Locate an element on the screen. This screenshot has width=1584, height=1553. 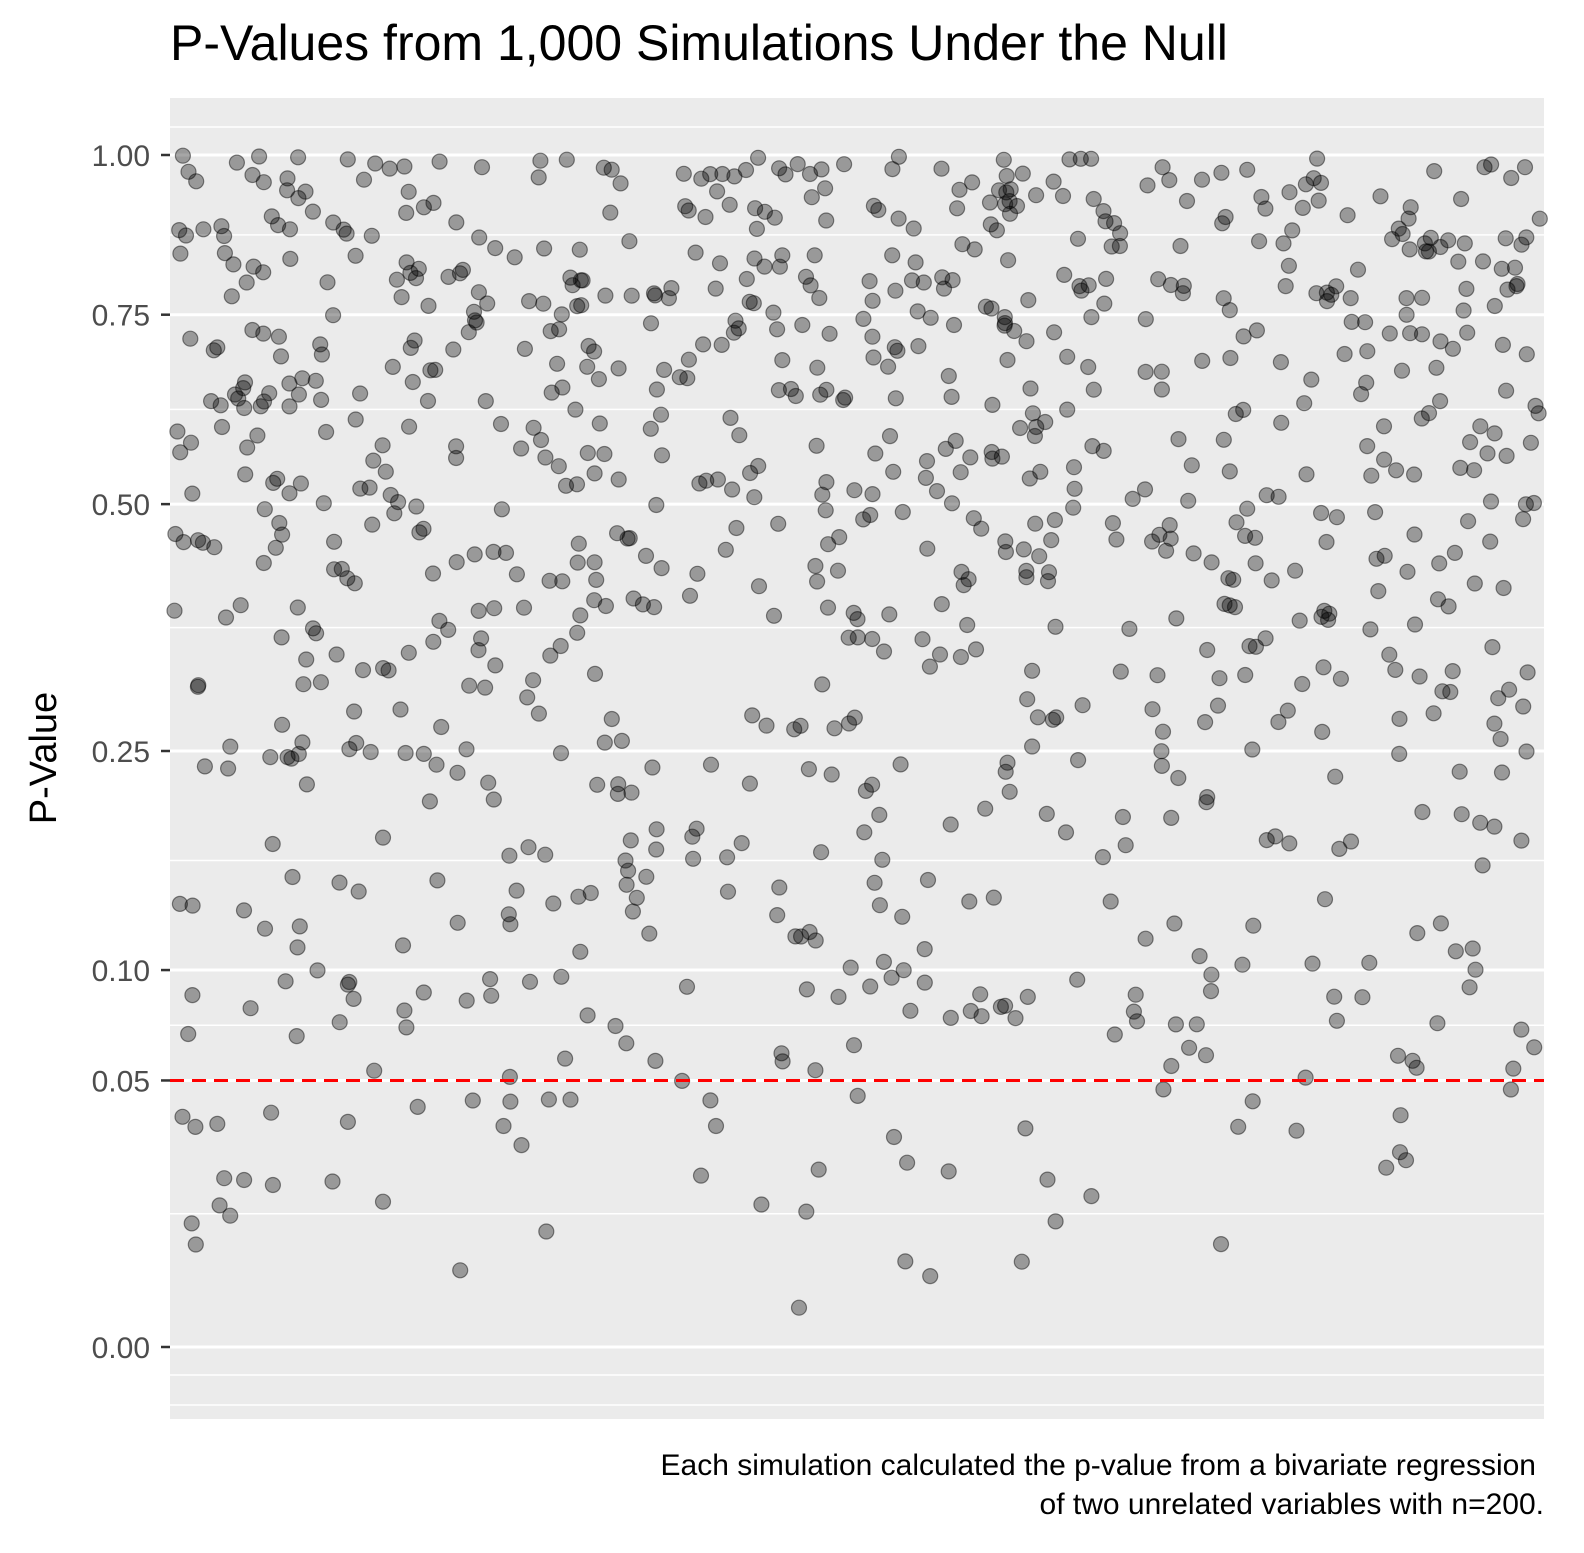
y-tick-label: 0.00 is located at coordinates (121, 1348).